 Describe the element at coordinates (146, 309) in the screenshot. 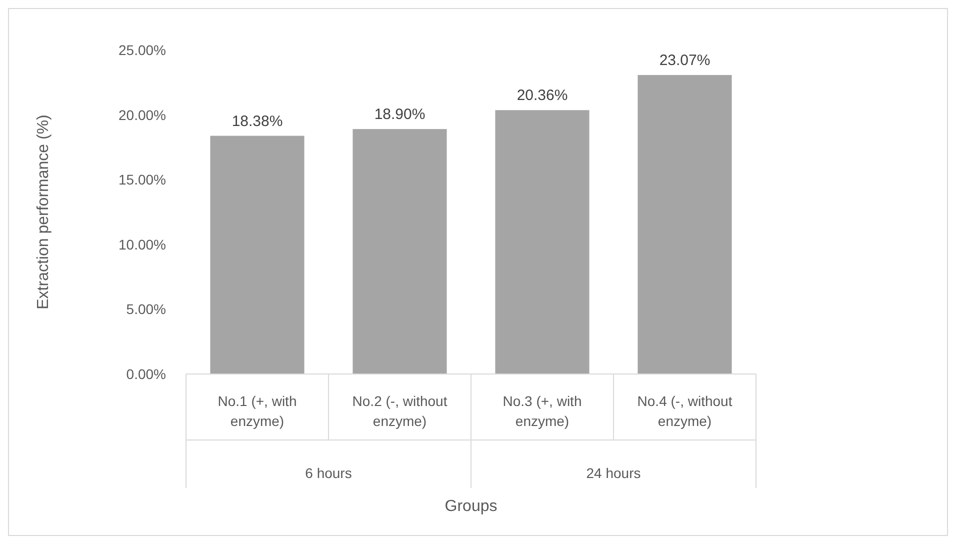

I see `y-tick-label: 5.00%` at that location.